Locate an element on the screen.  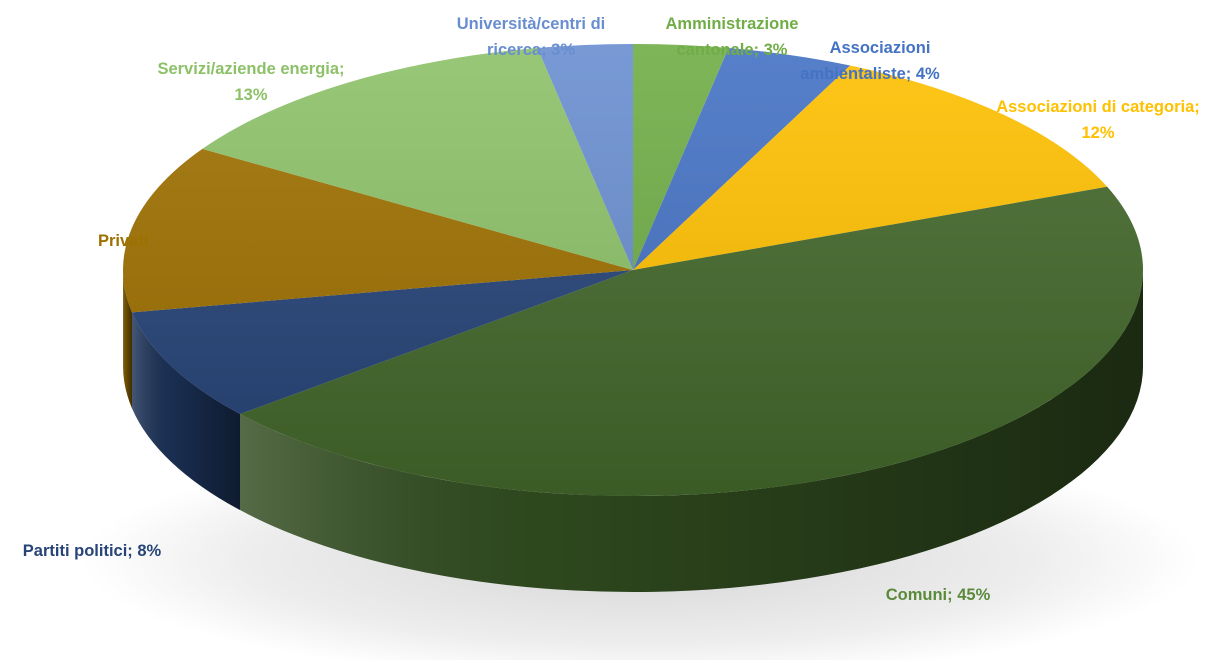
pie-side-shade-privati is located at coordinates (128, 339).